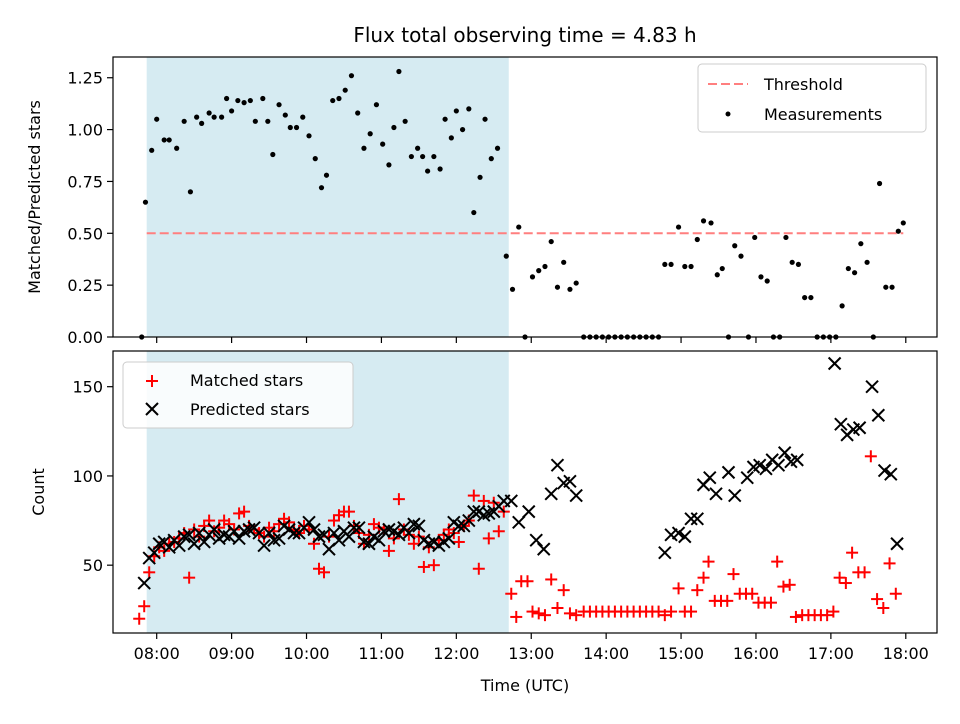 Image resolution: width=960 pixels, height=724 pixels. What do you see at coordinates (34, 197) in the screenshot?
I see `y-axis-label-top: Matched/Predicted stars` at bounding box center [34, 197].